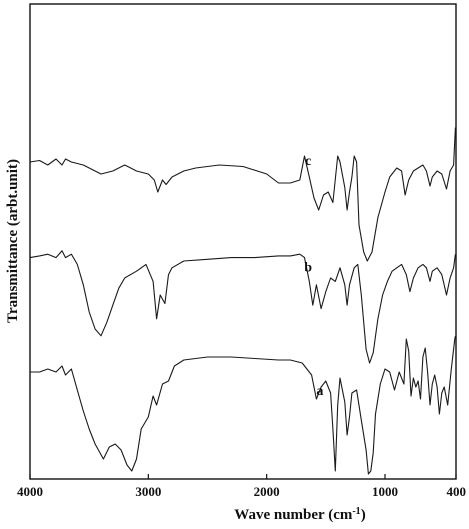  What do you see at coordinates (308, 267) in the screenshot?
I see `series-label-b: b` at bounding box center [308, 267].